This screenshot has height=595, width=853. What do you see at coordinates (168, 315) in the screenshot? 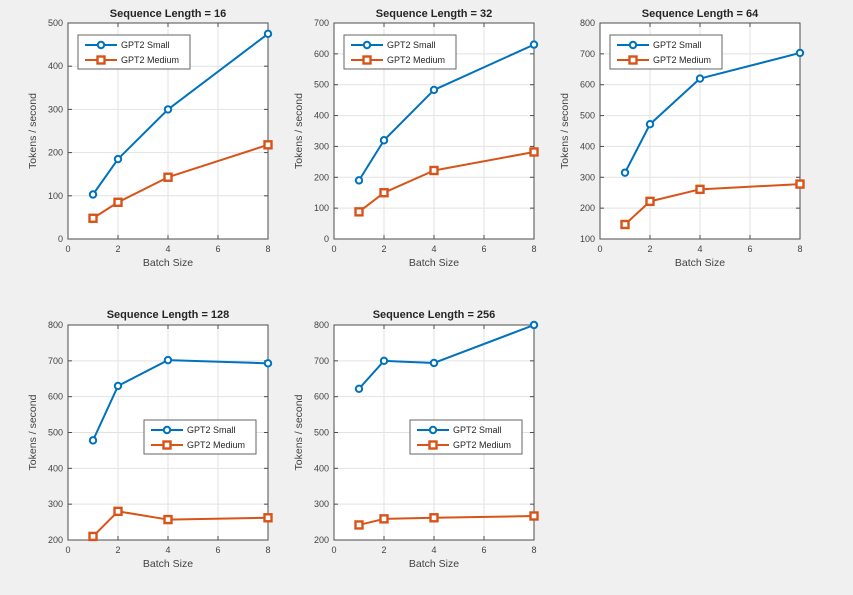
I see `chart-title: Sequence Length = 128` at bounding box center [168, 315].